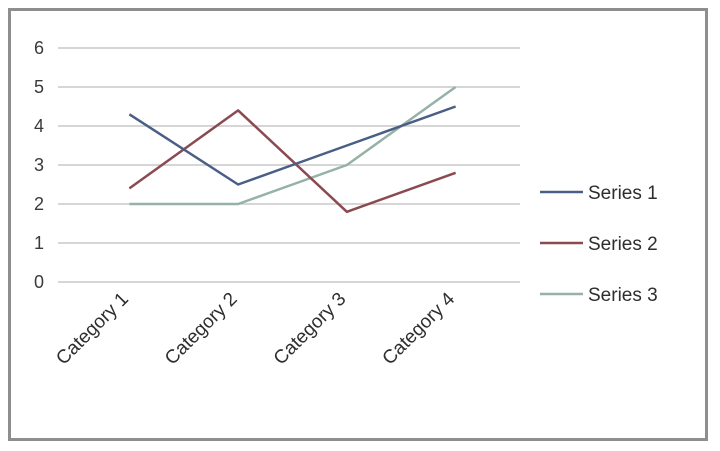 The width and height of the screenshot is (720, 451). What do you see at coordinates (39, 87) in the screenshot?
I see `y-tick-label: 5` at bounding box center [39, 87].